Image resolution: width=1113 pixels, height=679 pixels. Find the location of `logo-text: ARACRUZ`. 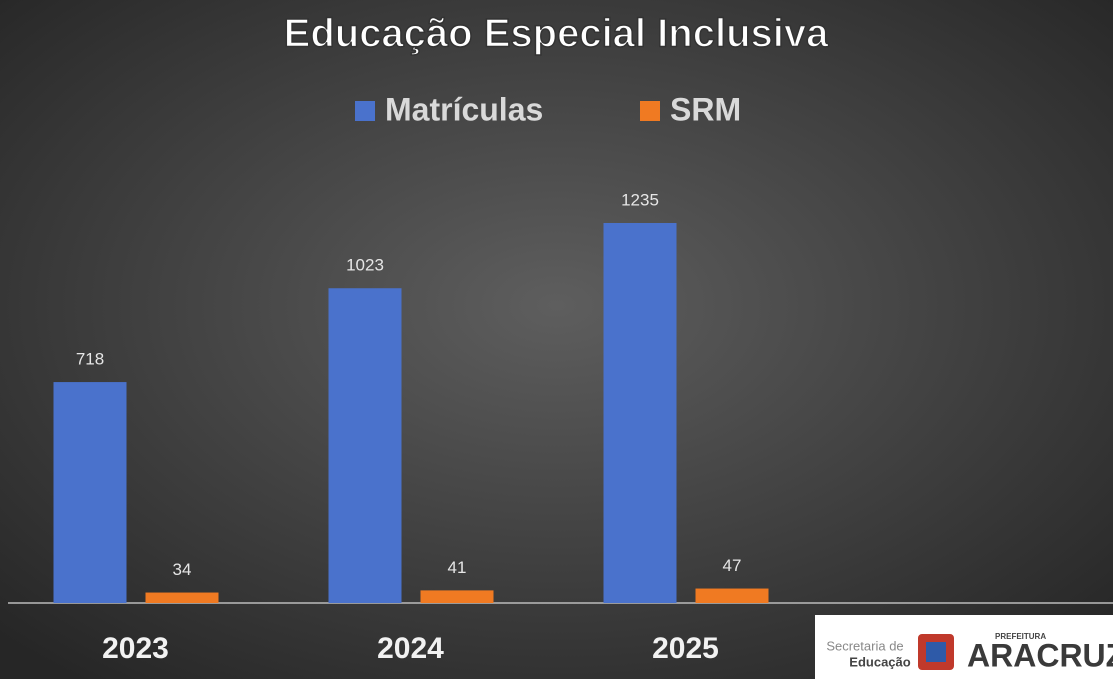

logo-text: ARACRUZ is located at coordinates (1040, 655).